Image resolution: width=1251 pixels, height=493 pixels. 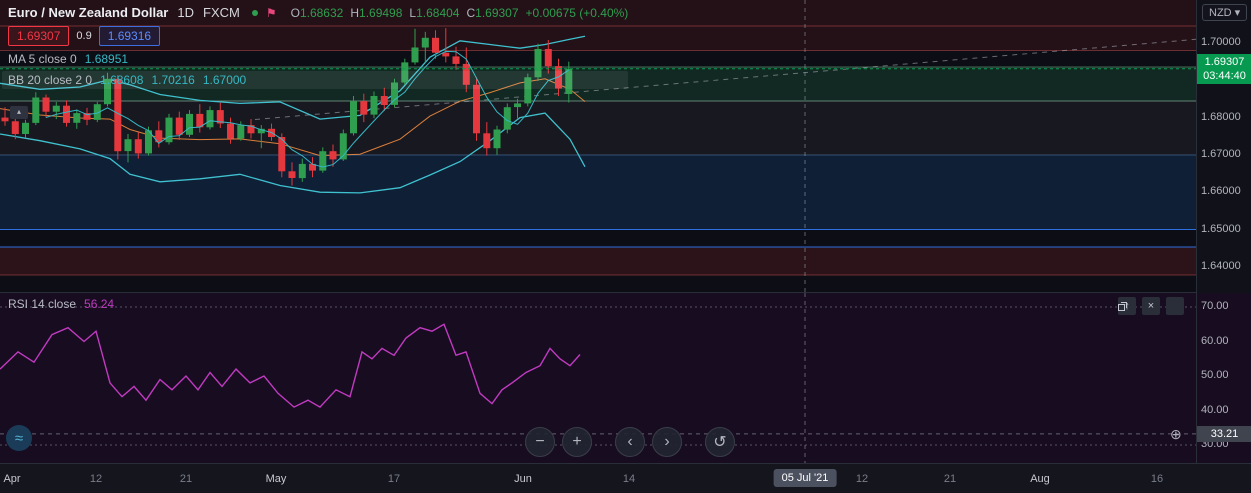 What do you see at coordinates (315, 80) in the screenshot?
I see `bb-legend-row: BB 20 close 2 0 1.68608 1.70216 1.67000` at bounding box center [315, 80].